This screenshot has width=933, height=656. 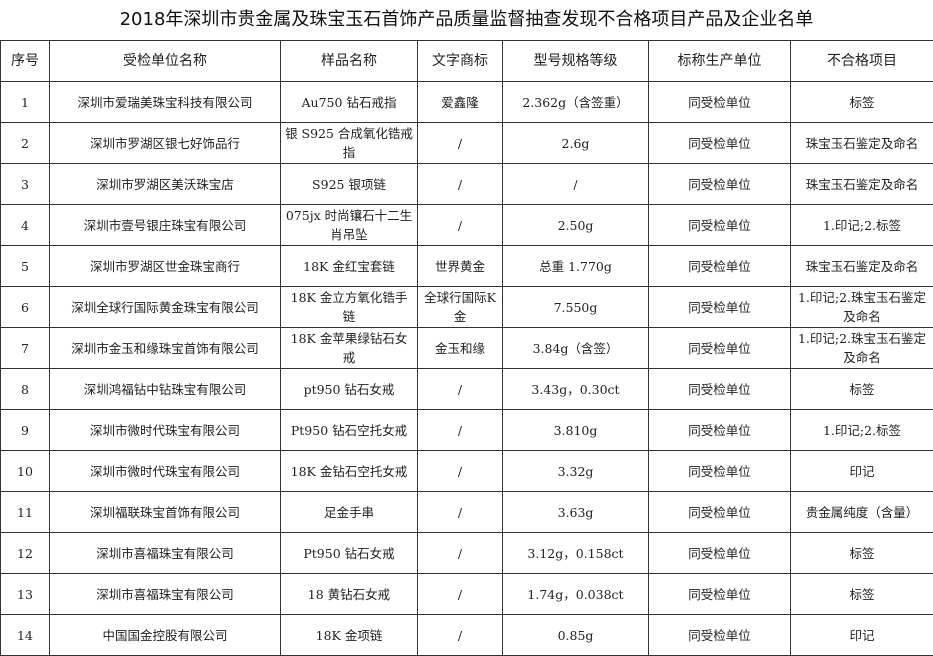 I want to click on cell-sample-name: 18K 金红宝套链, so click(x=349, y=266).